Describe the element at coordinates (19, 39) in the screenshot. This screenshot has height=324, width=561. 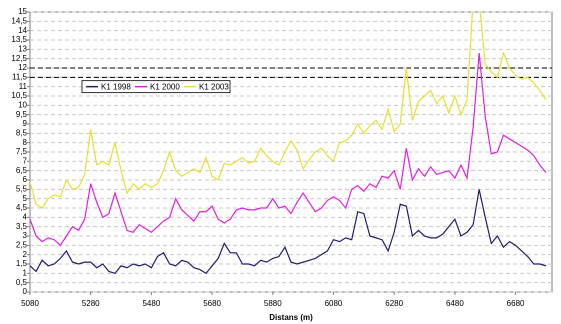
I see `y-tick-label: 13,5` at that location.